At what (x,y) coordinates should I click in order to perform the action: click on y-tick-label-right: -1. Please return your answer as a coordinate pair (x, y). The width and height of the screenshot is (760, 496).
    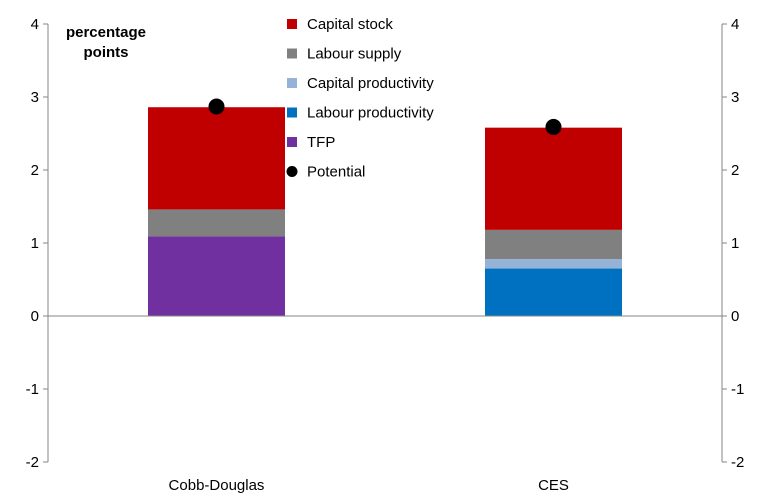
    Looking at the image, I should click on (737, 389).